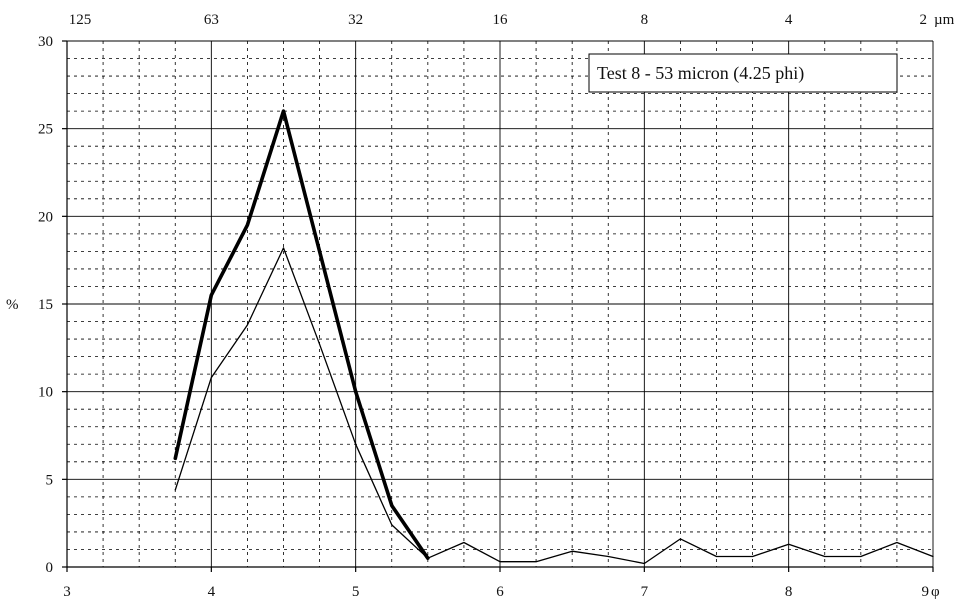  What do you see at coordinates (45, 217) in the screenshot?
I see `y-tick-label: 20` at bounding box center [45, 217].